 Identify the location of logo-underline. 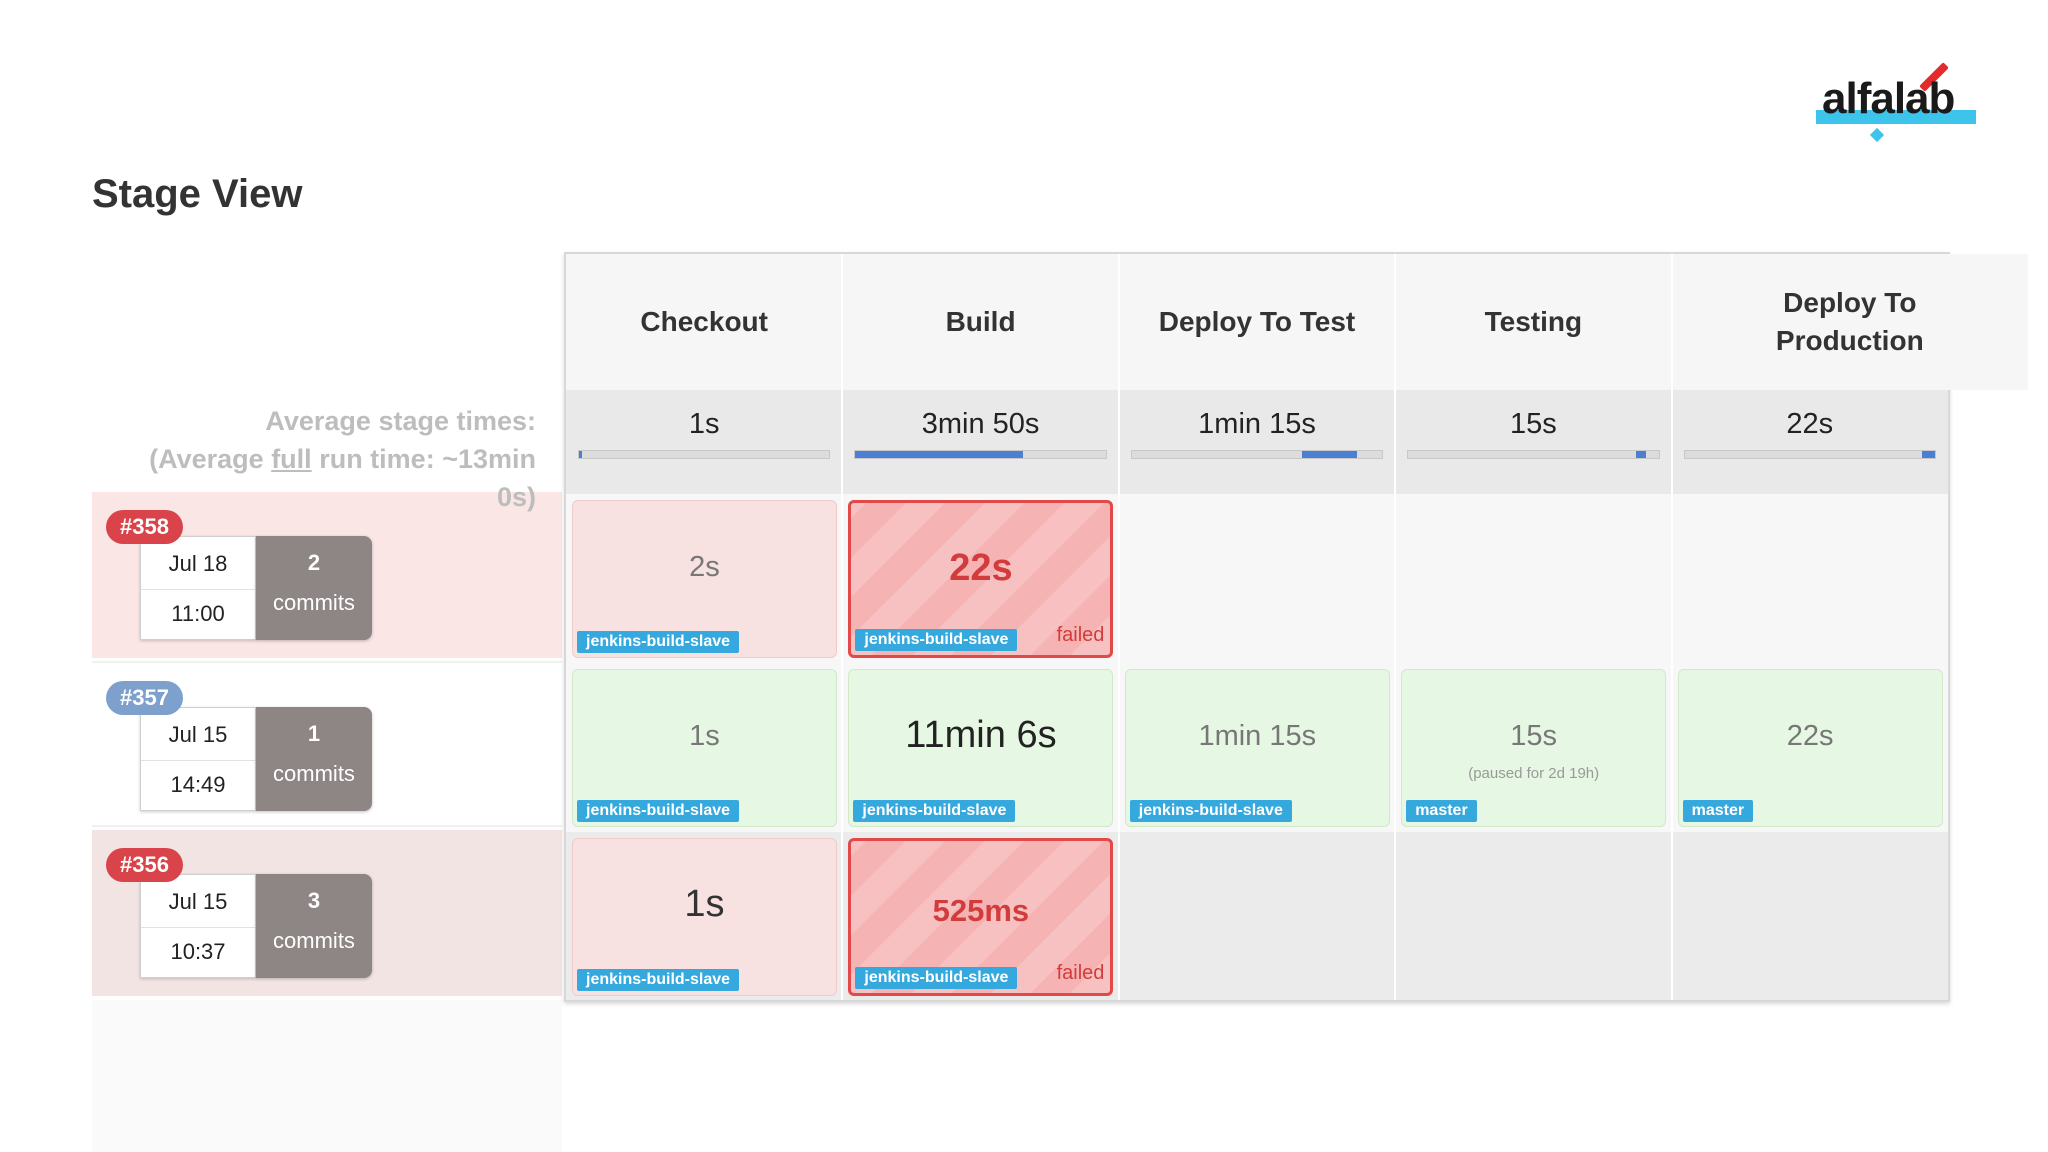
(1896, 117).